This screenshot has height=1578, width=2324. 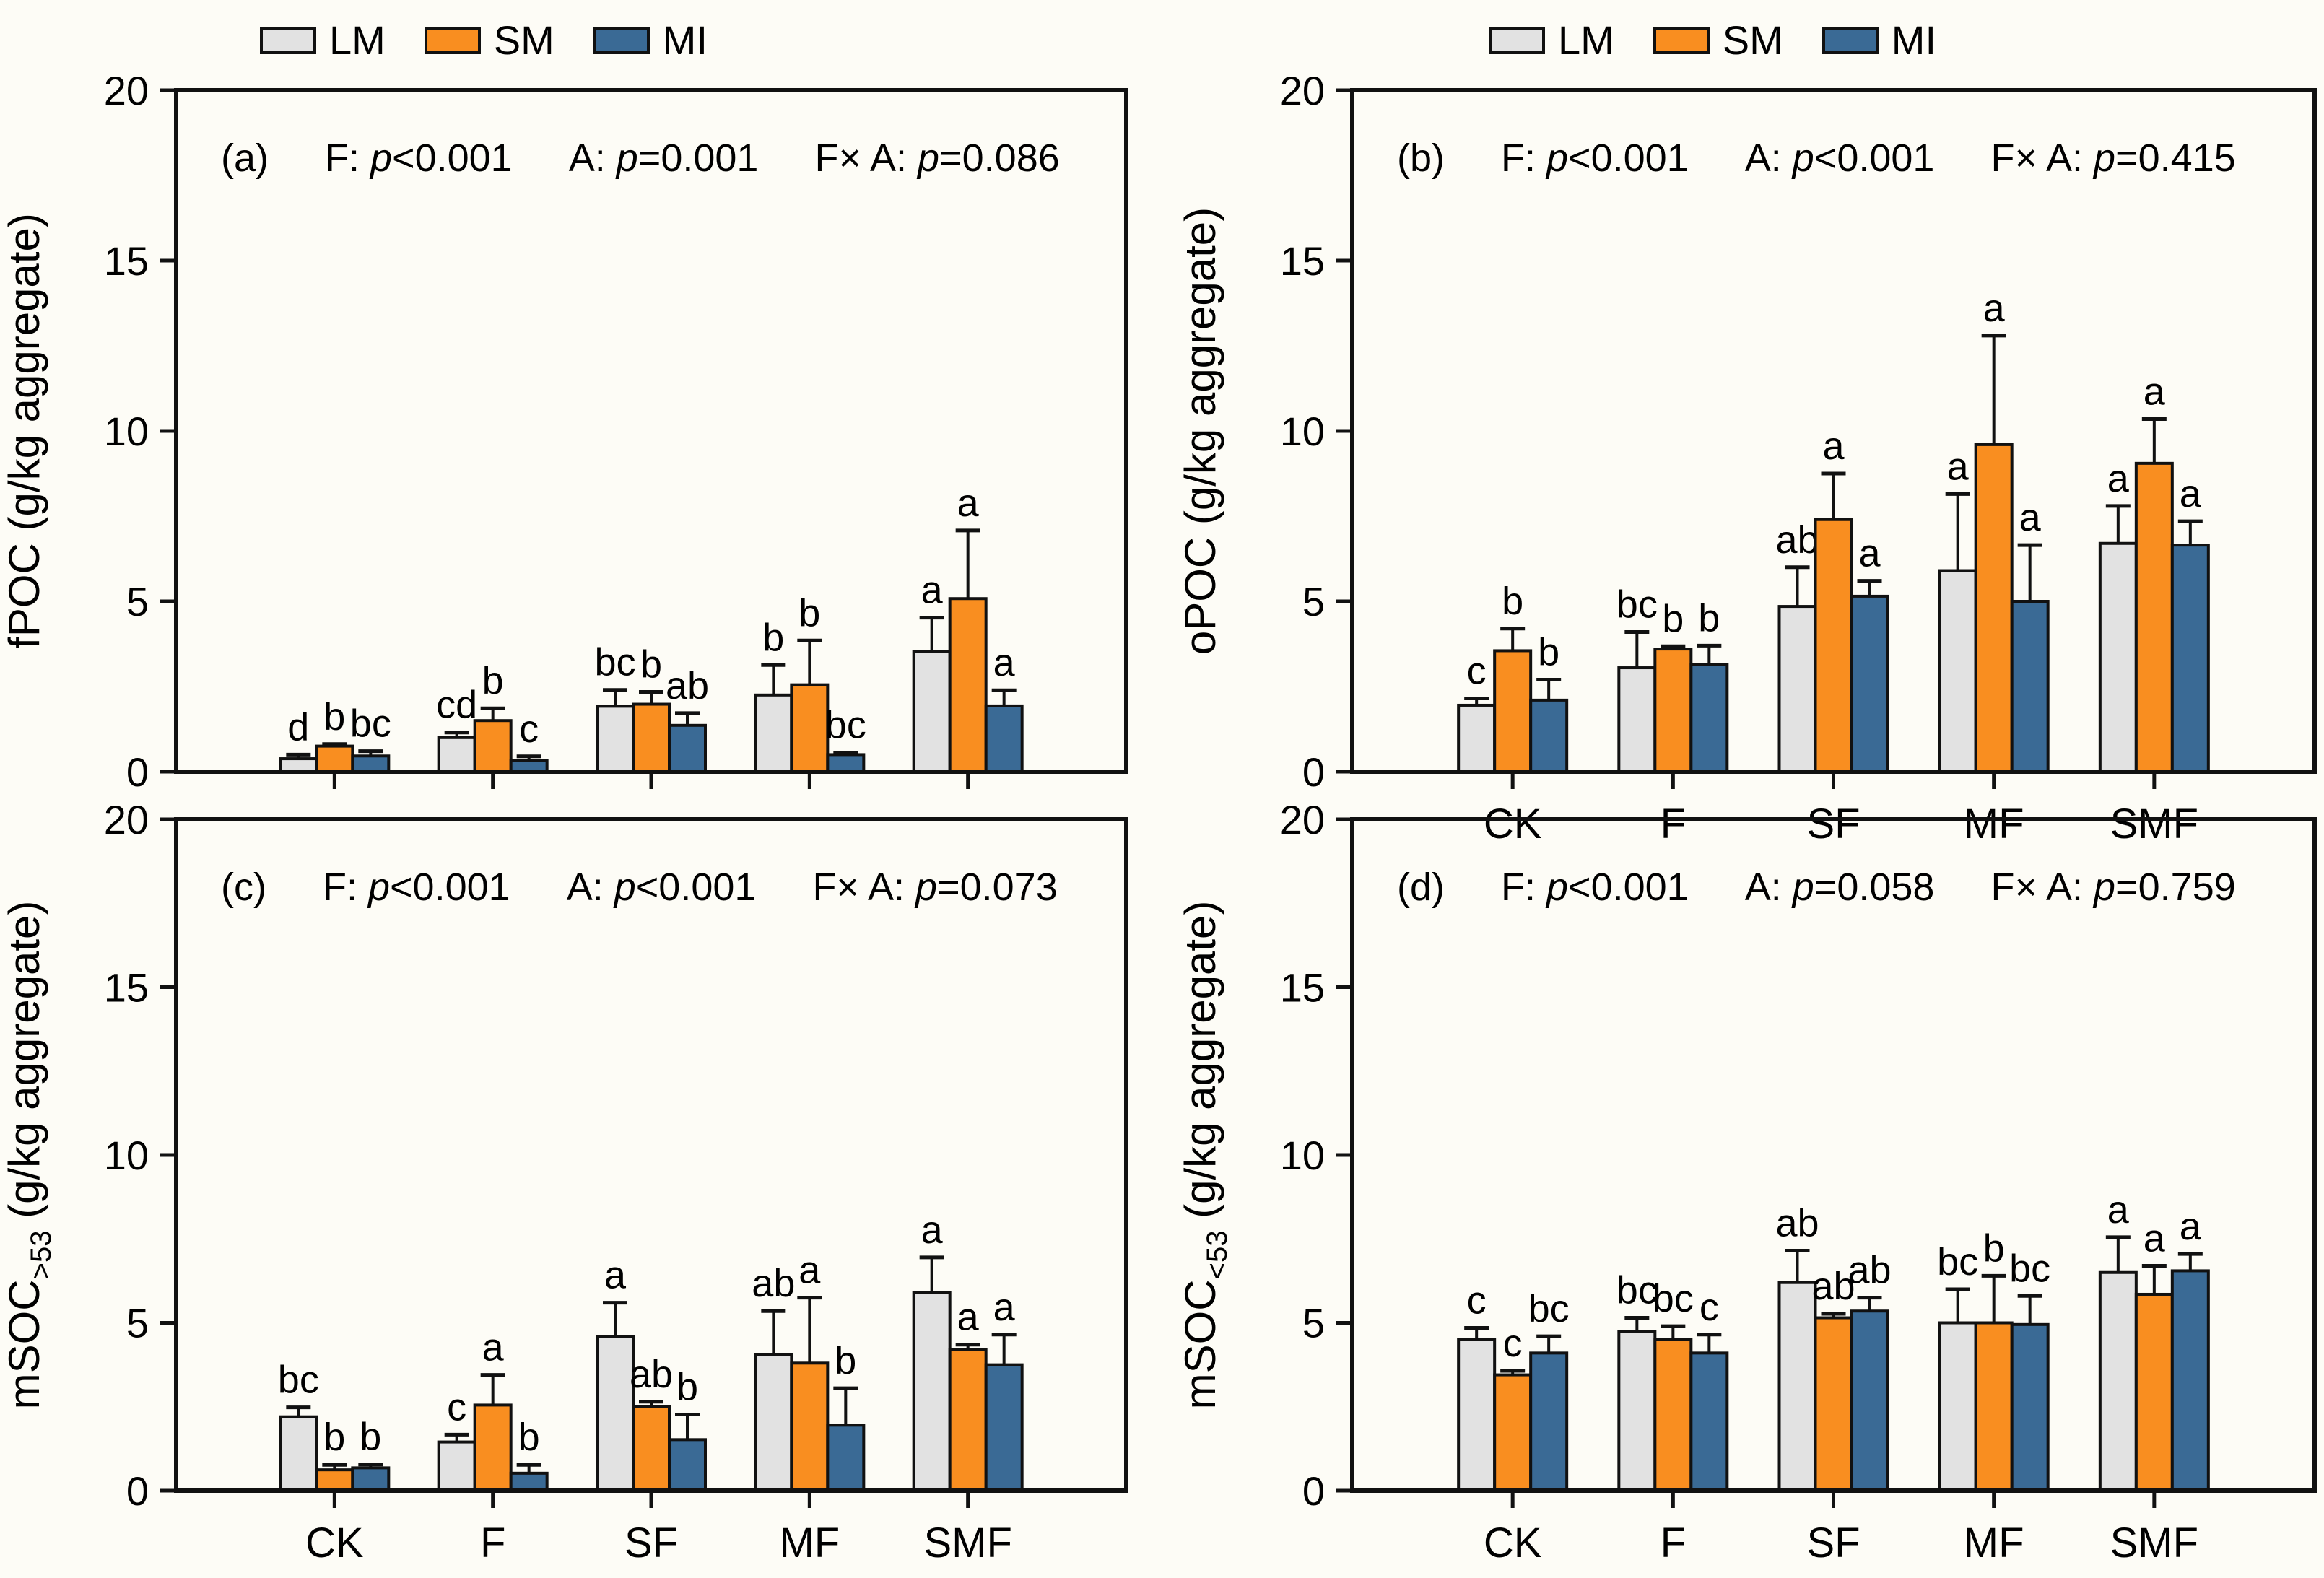 I want to click on bar-SMF-LM, so click(x=932, y=1392).